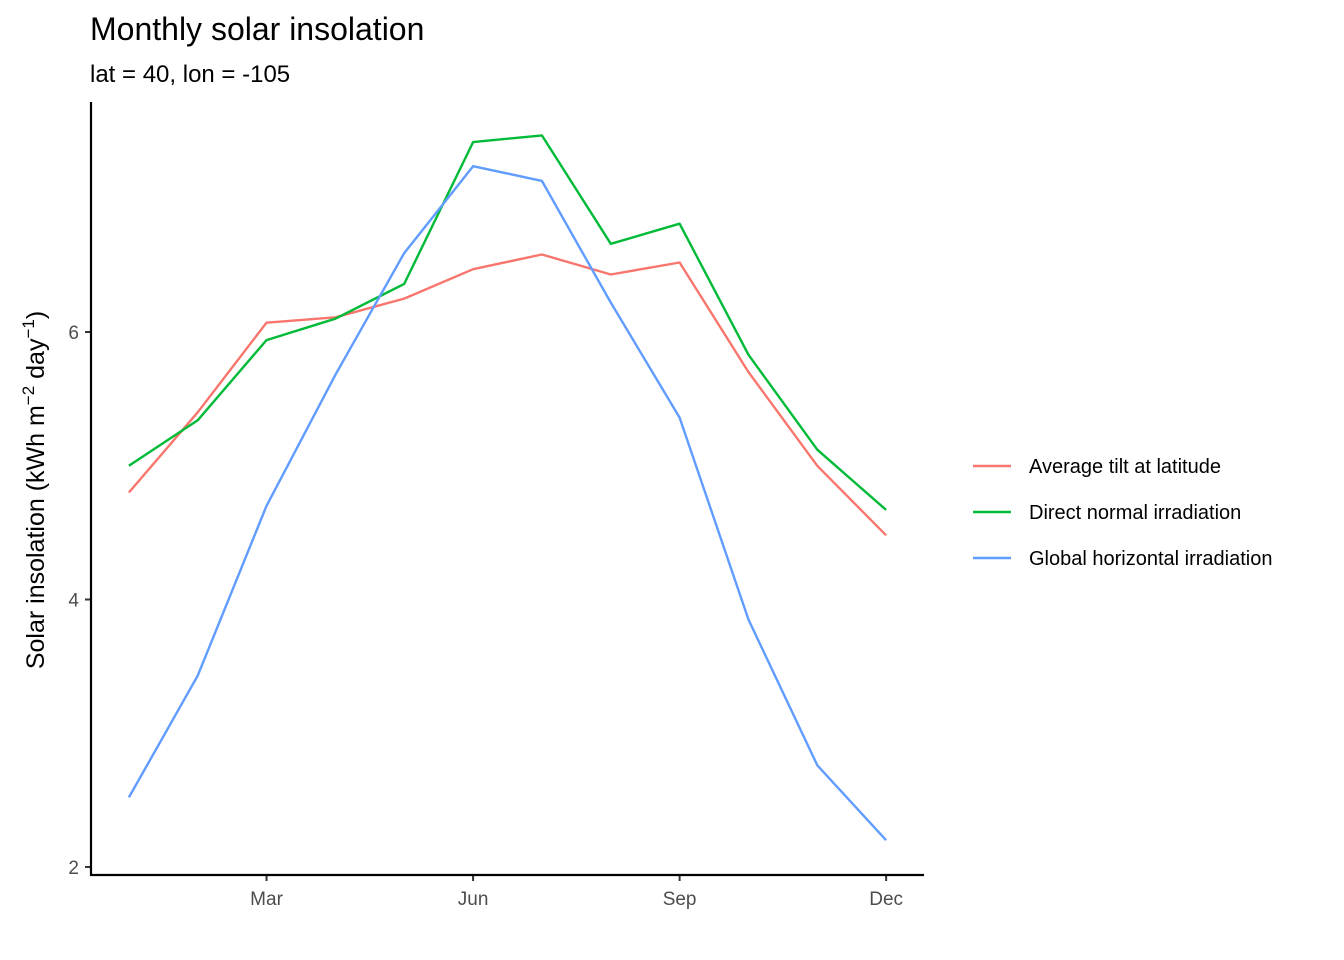  I want to click on chart-subtitle: lat = 40, lon = -105, so click(190, 74).